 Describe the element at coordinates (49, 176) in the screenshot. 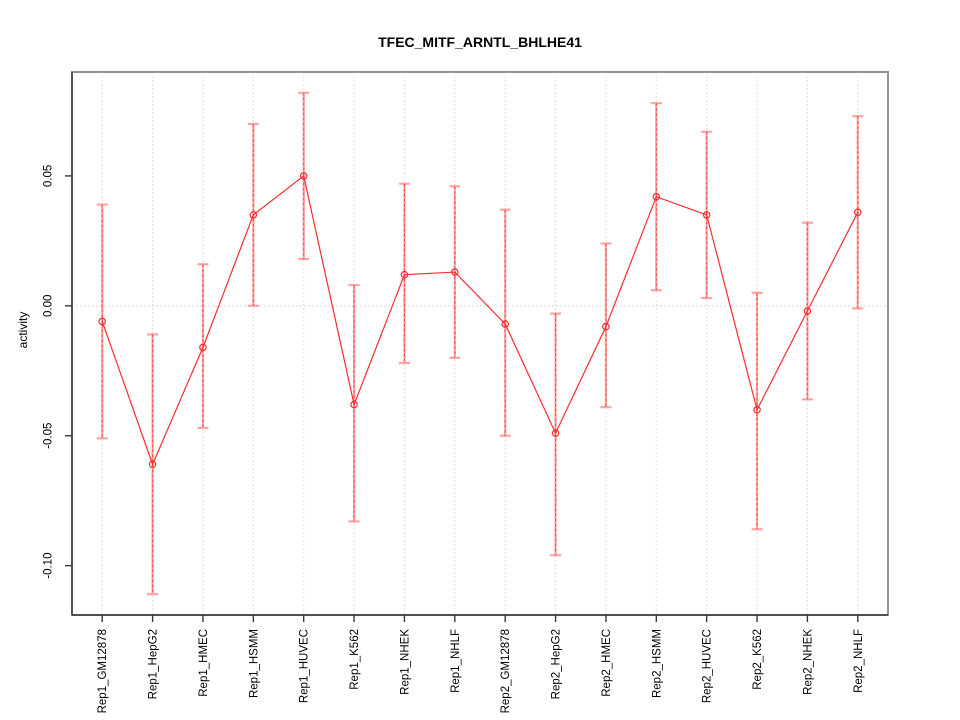

I see `y-tick-label: 0.05` at that location.